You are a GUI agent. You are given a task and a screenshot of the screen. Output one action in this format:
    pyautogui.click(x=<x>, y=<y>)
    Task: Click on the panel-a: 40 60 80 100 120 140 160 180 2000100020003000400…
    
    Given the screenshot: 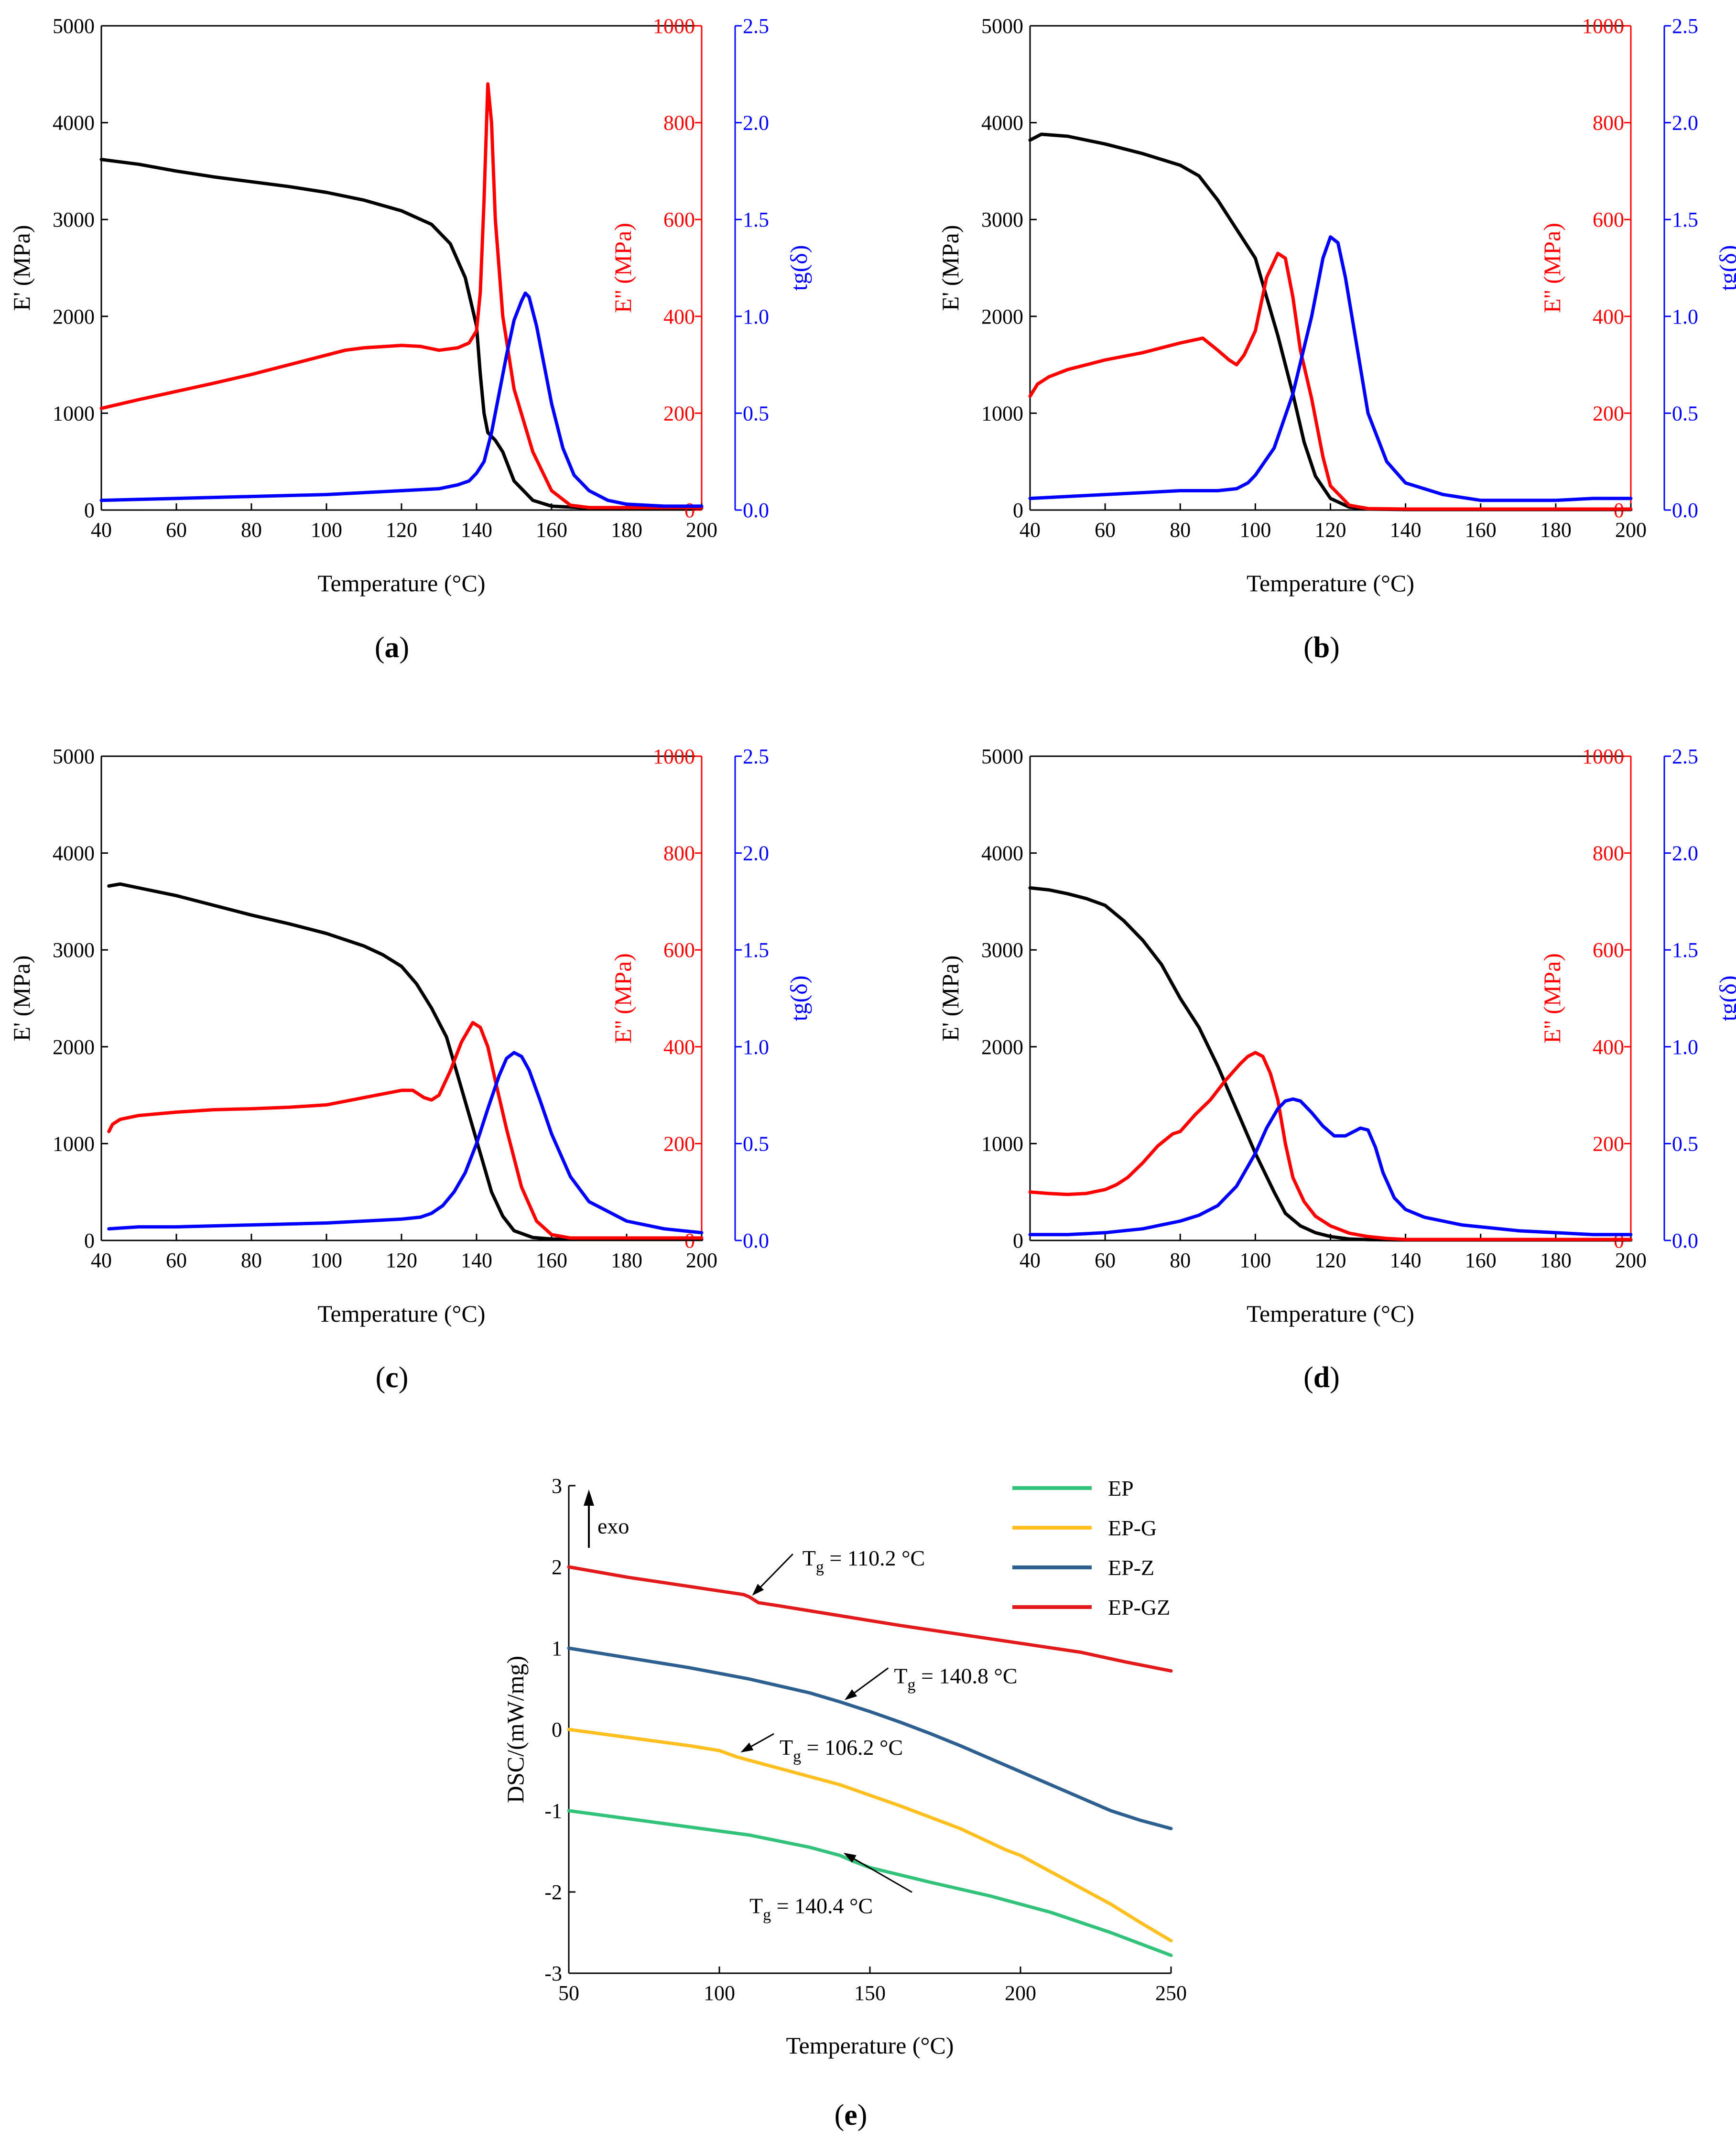 What is the action you would take?
    pyautogui.click(x=410, y=339)
    